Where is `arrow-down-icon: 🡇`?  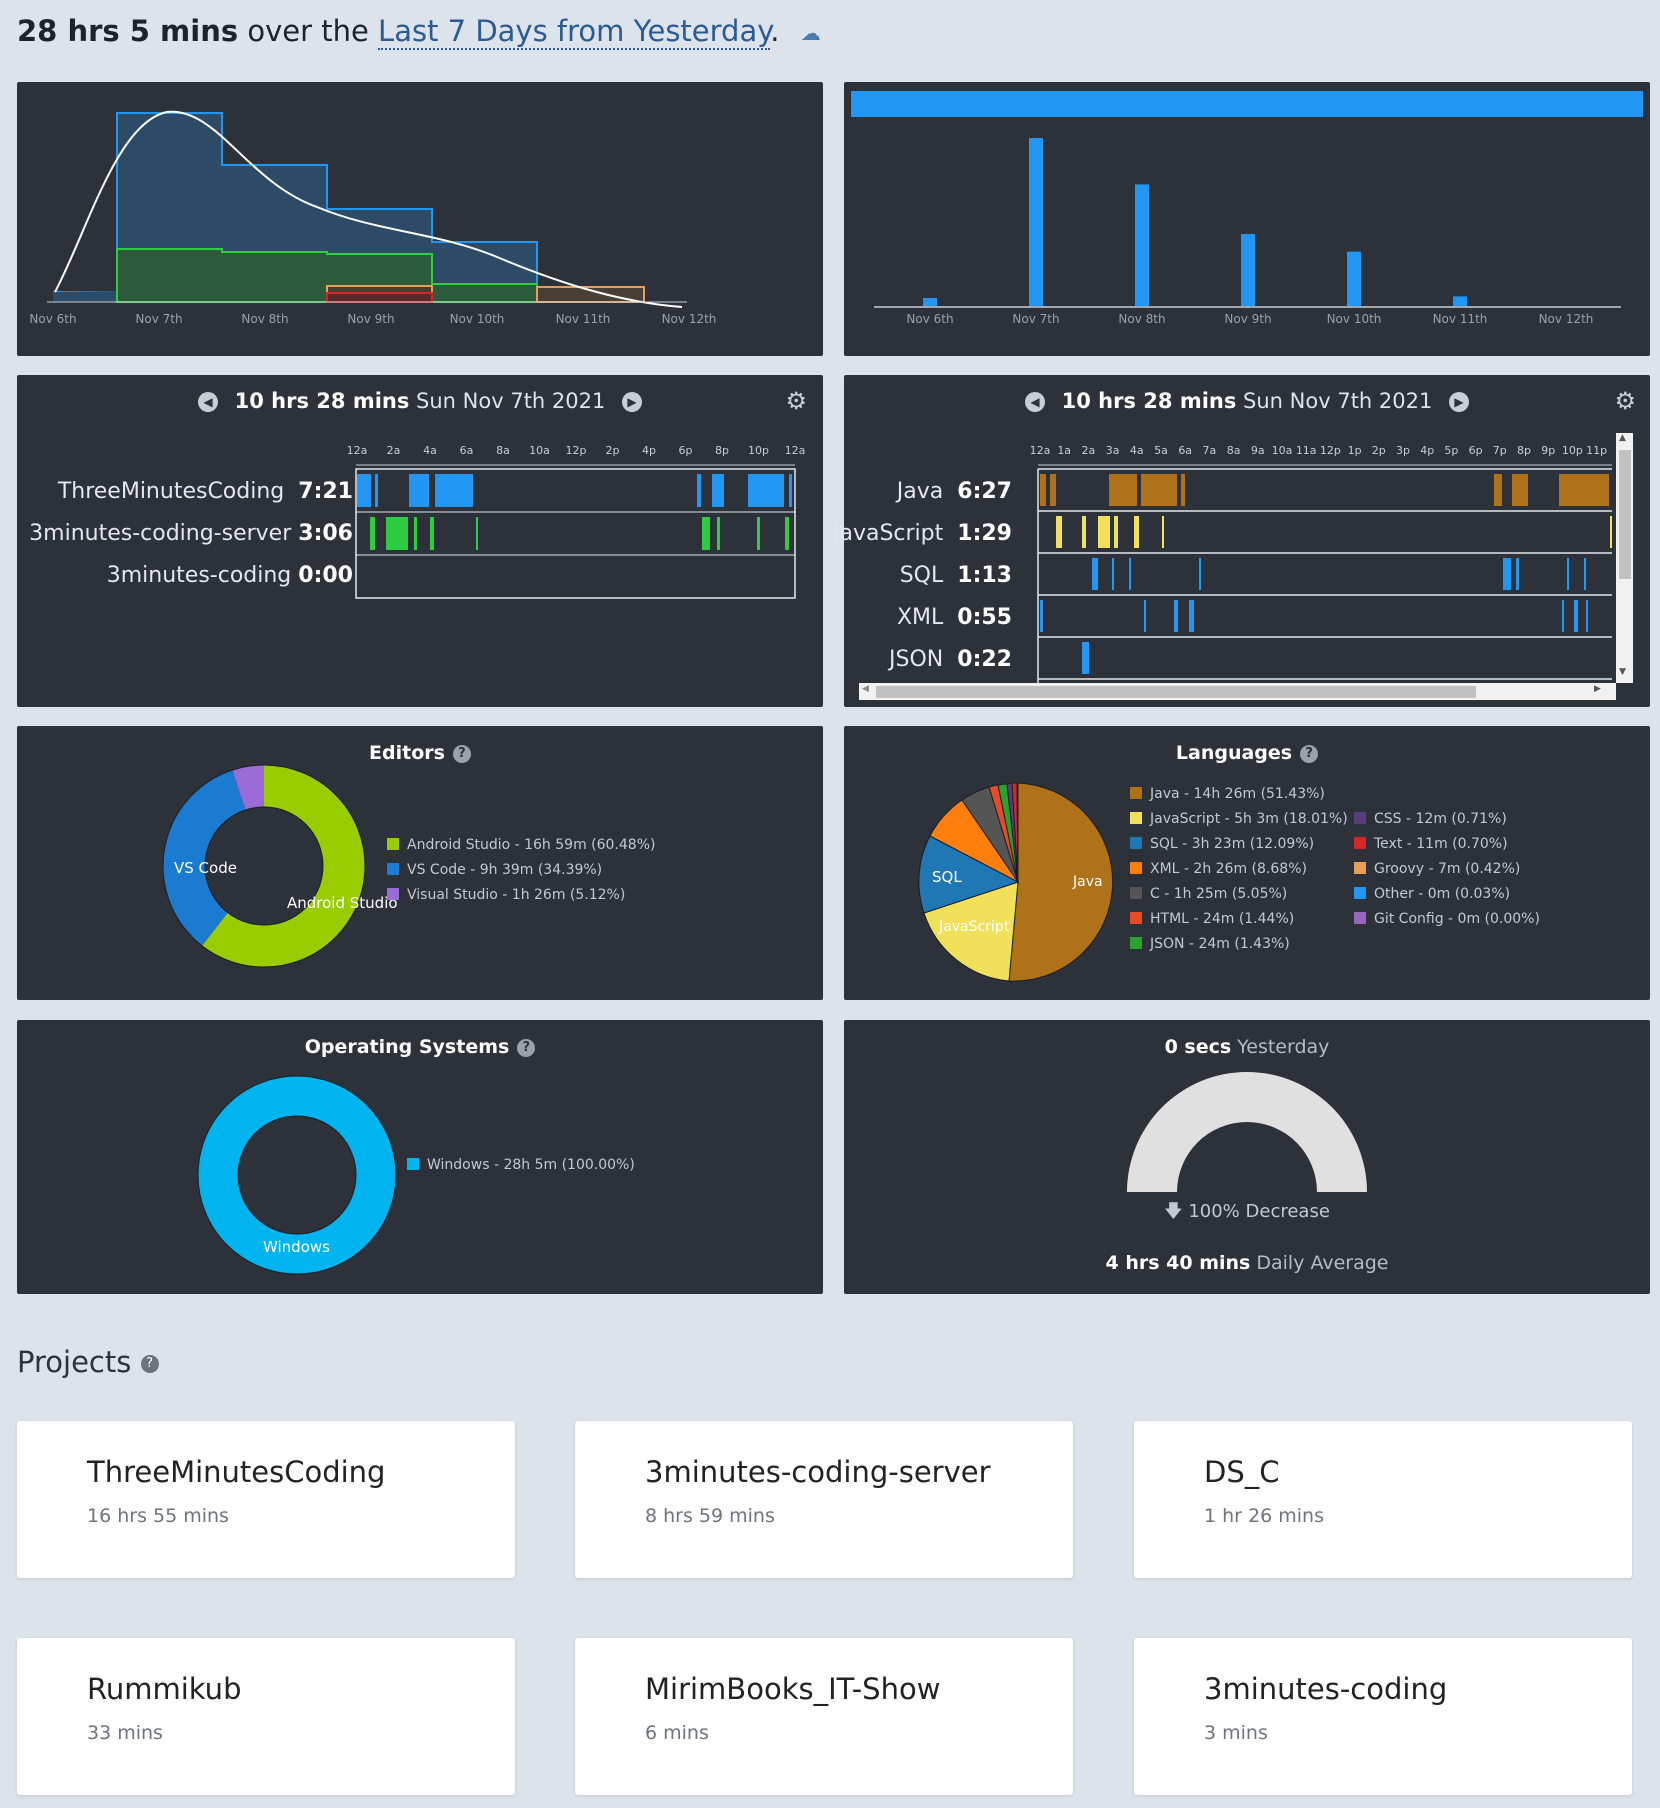
arrow-down-icon: 🡇 is located at coordinates (1173, 1211).